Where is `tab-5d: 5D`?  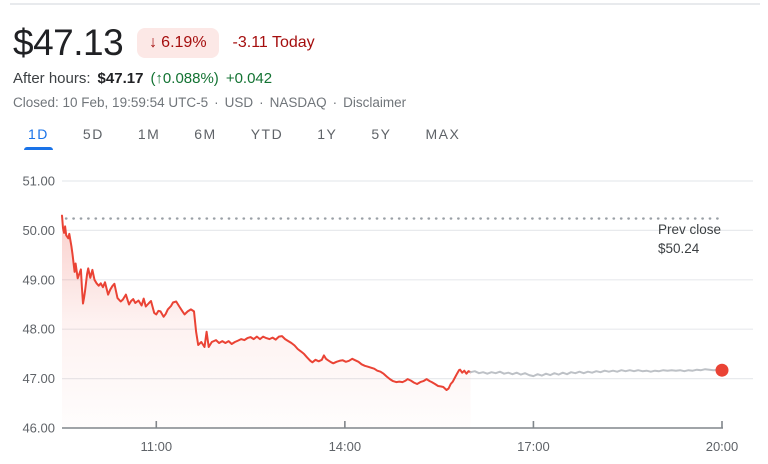 tab-5d: 5D is located at coordinates (93, 134).